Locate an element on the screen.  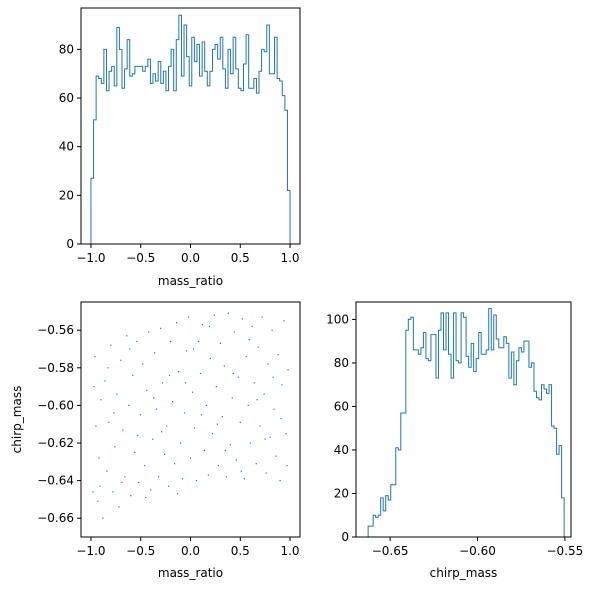
mass-ratio-histogram-xtick-label: −0.5 is located at coordinates (140, 258).